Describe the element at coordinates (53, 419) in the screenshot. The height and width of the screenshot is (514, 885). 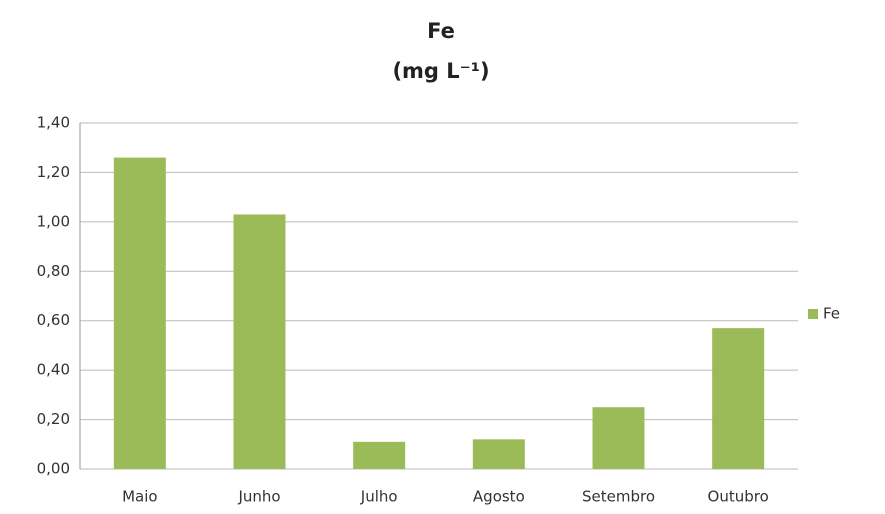
I see `y-tick-label: 0,20` at that location.